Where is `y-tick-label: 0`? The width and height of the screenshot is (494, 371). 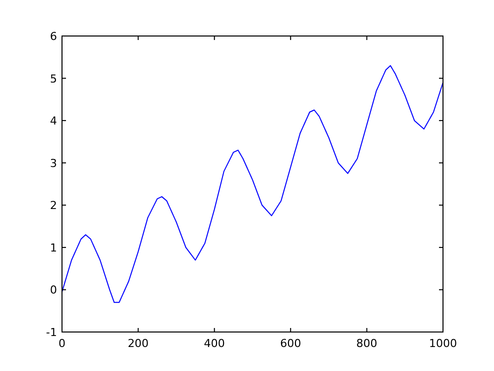
y-tick-label: 0 is located at coordinates (53, 290).